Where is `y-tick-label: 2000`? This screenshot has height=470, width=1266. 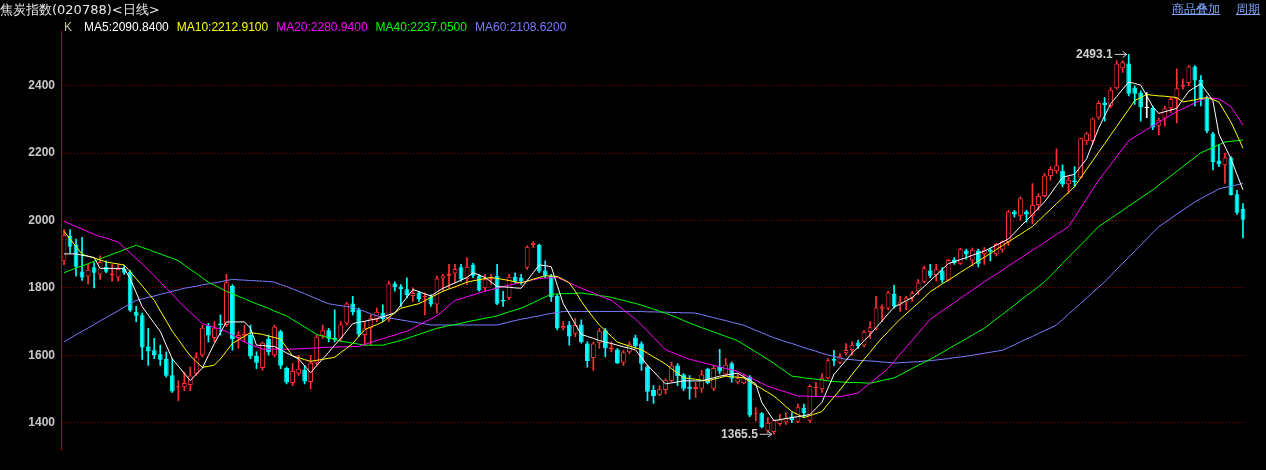 y-tick-label: 2000 is located at coordinates (42, 219).